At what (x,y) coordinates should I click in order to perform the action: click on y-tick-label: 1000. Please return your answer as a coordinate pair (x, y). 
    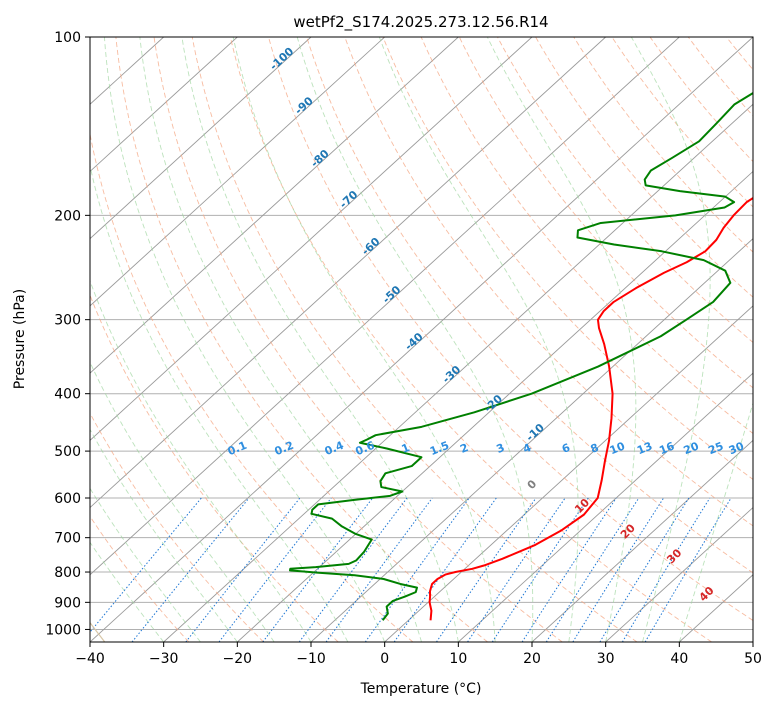
    Looking at the image, I should click on (63, 630).